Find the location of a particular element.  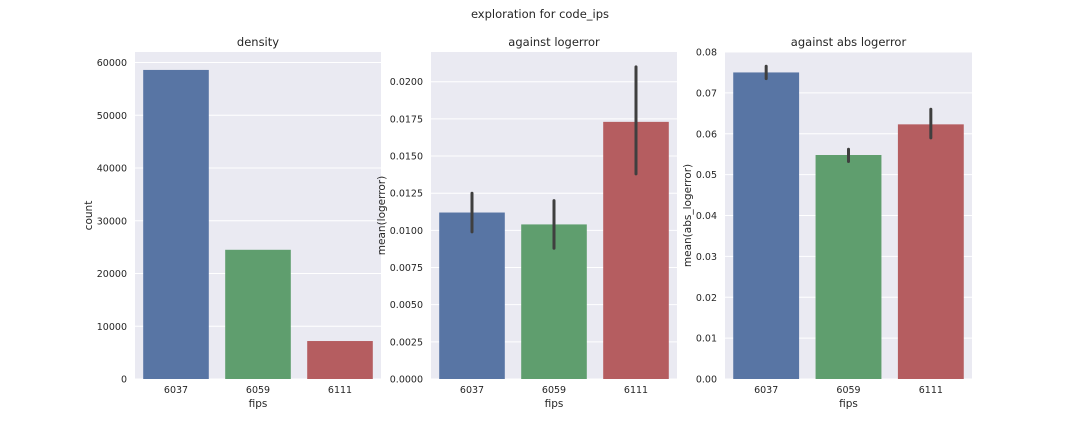

y-tick-label: 0.0100 is located at coordinates (406, 231).